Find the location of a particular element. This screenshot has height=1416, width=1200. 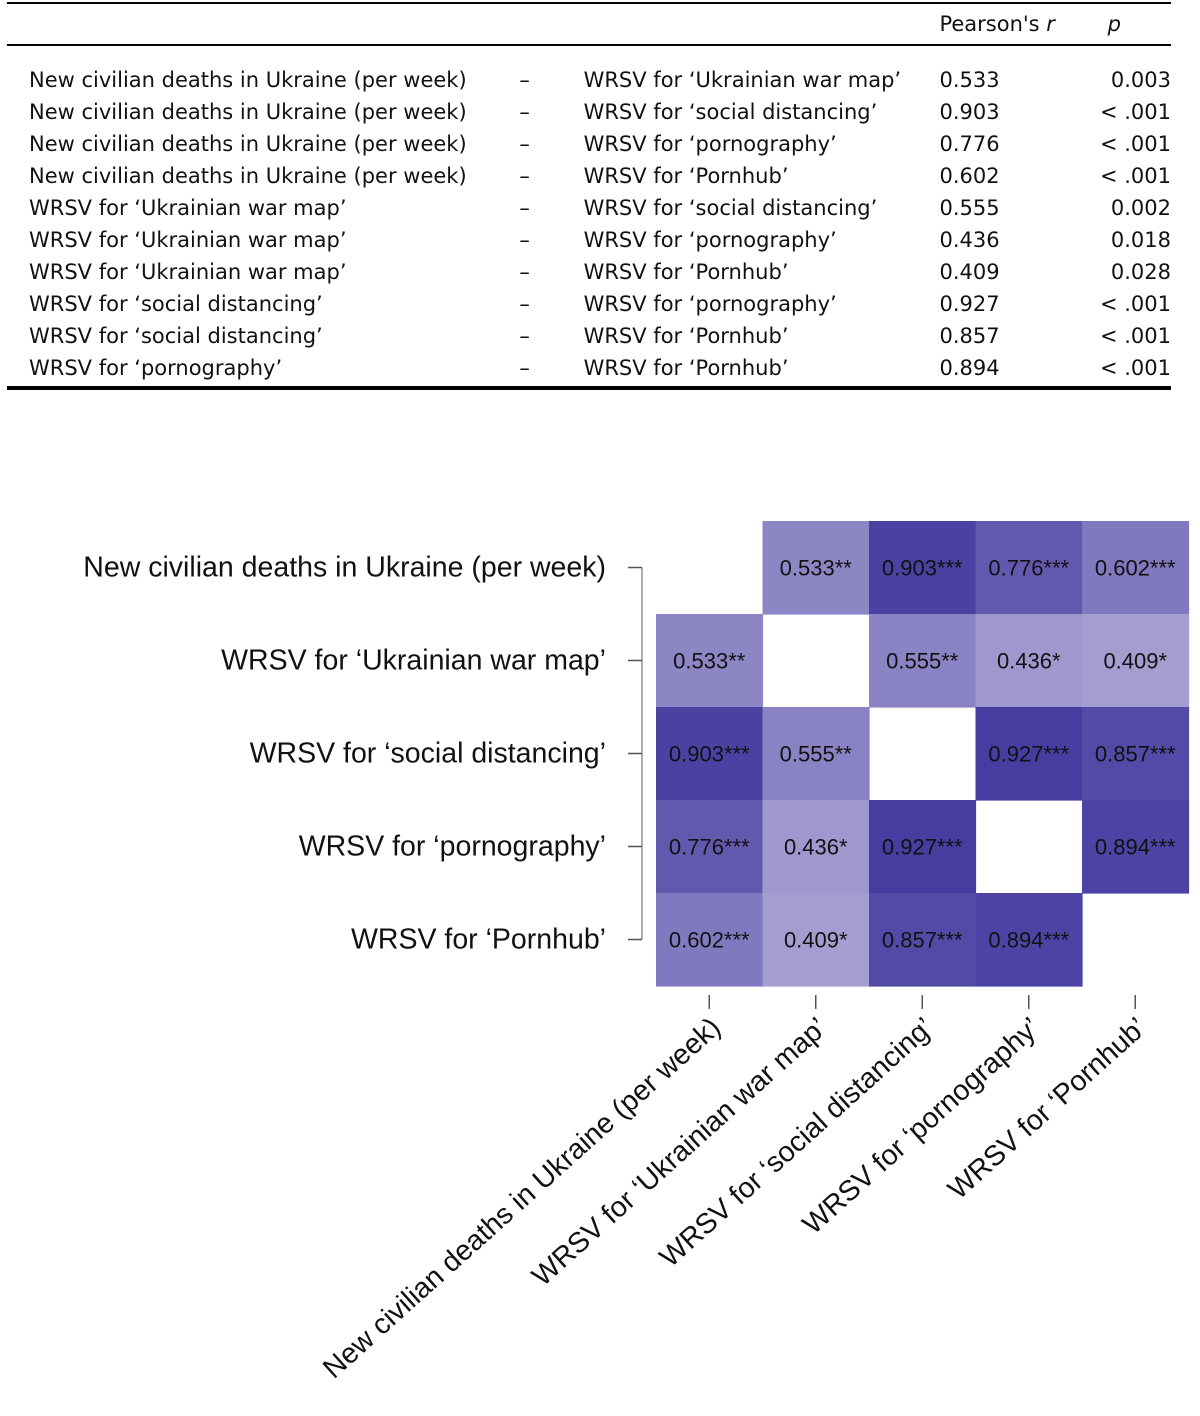

row-pearson-r: 0.602 is located at coordinates (969, 176).